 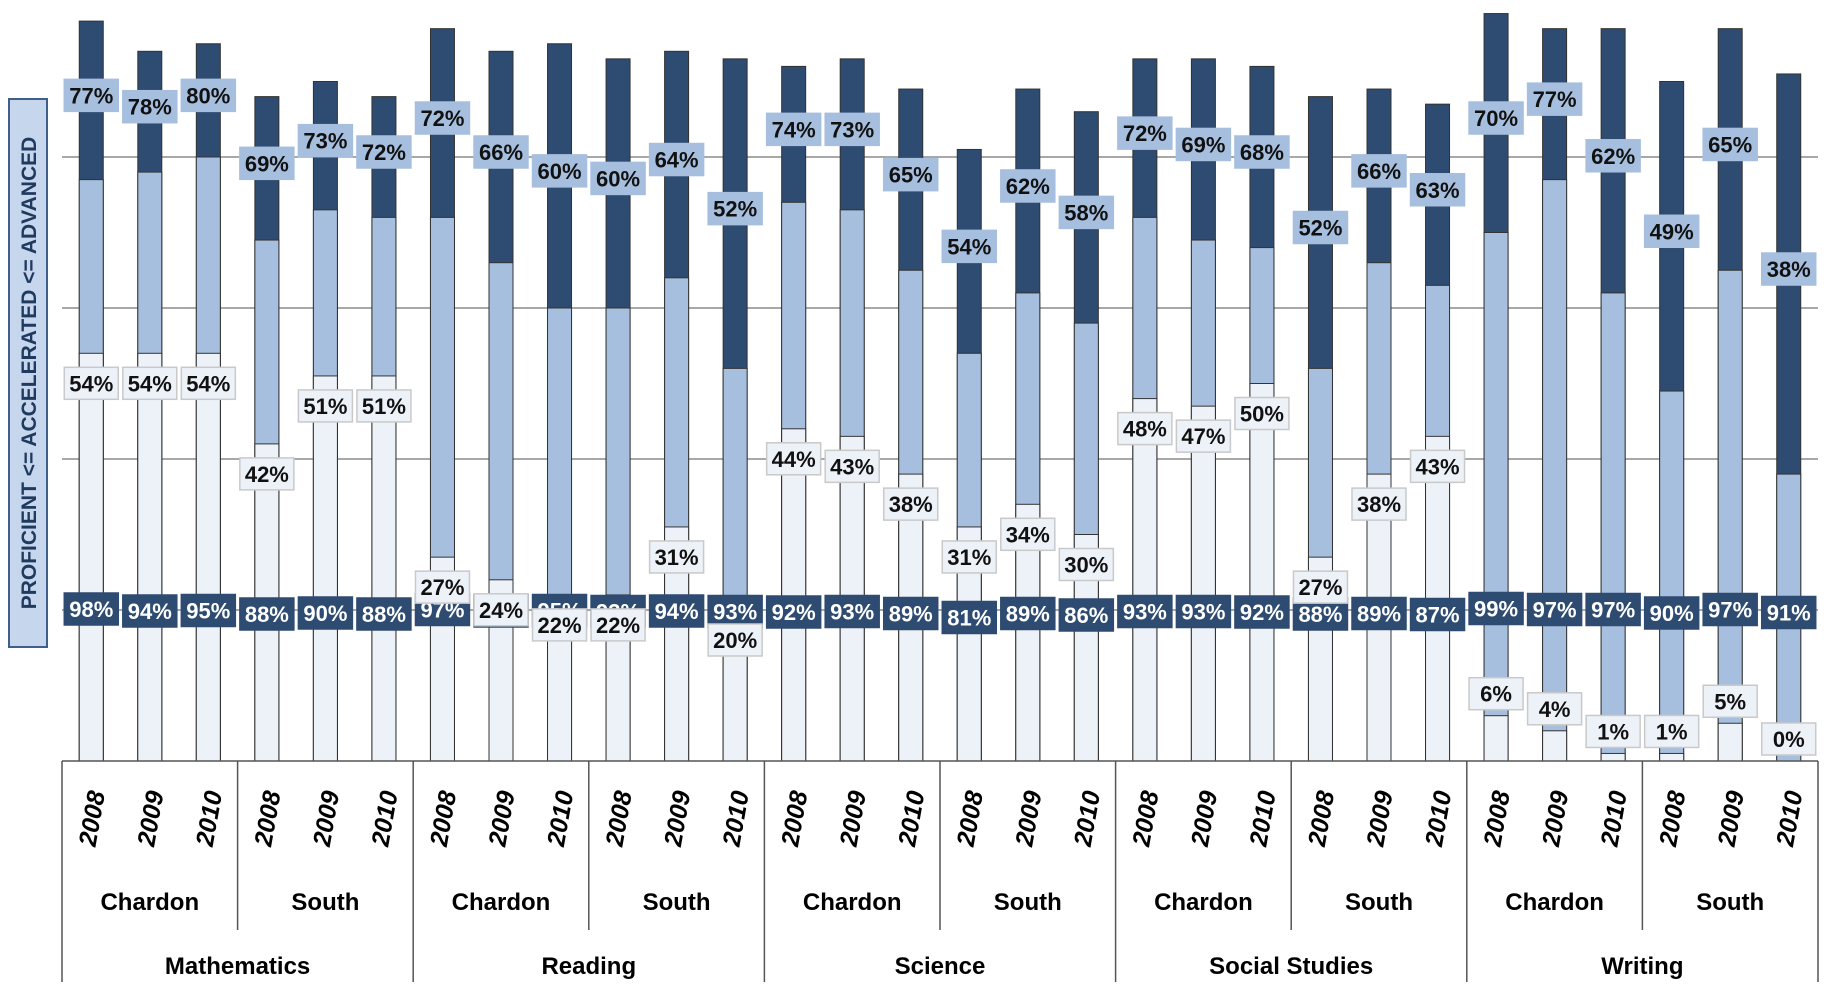 I want to click on data-label: 73%, so click(x=852, y=129).